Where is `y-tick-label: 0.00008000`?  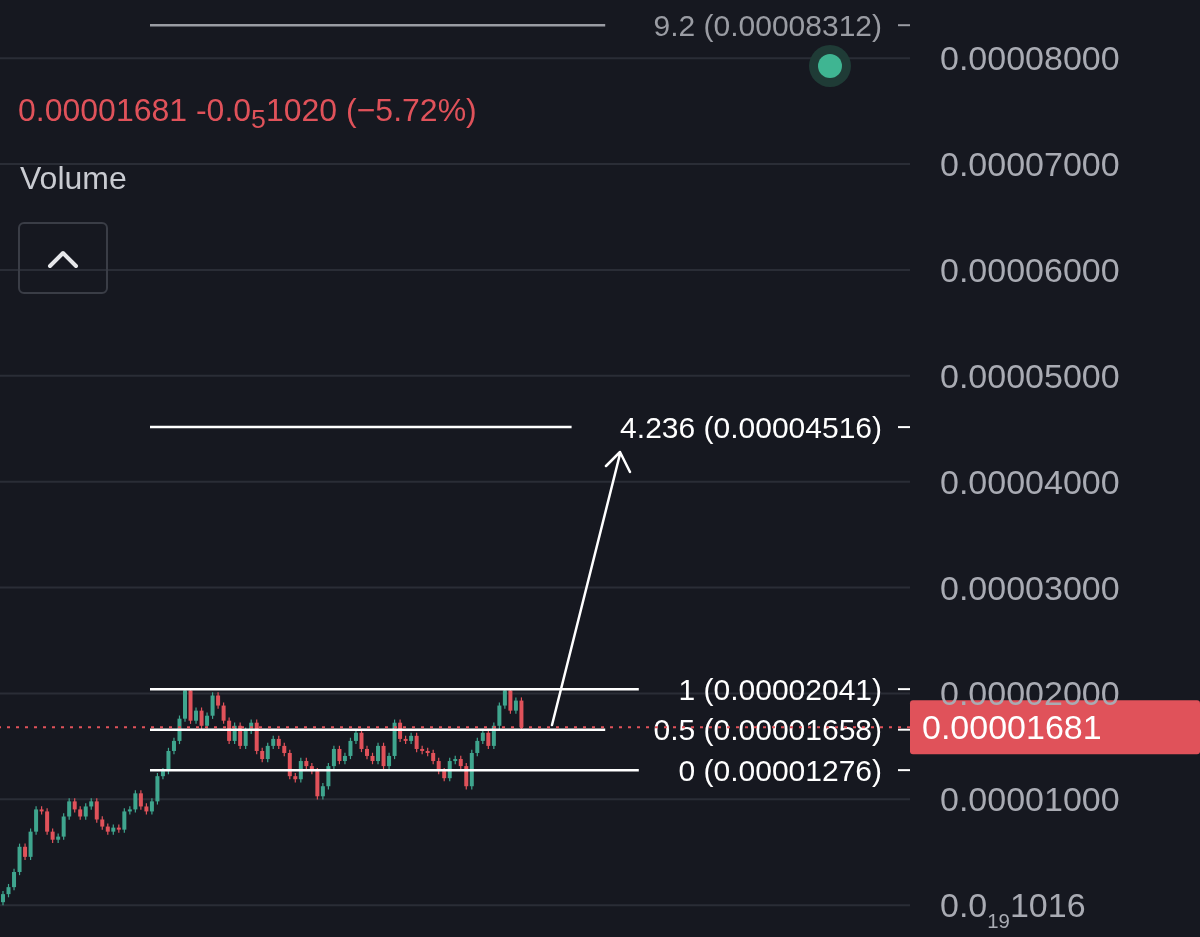
y-tick-label: 0.00008000 is located at coordinates (1030, 58).